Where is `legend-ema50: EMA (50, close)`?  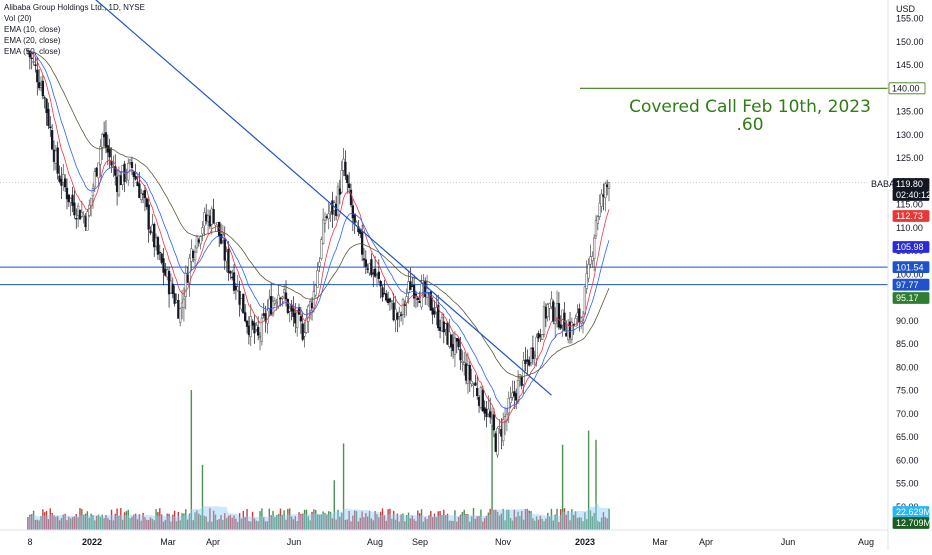 legend-ema50: EMA (50, close) is located at coordinates (32, 51).